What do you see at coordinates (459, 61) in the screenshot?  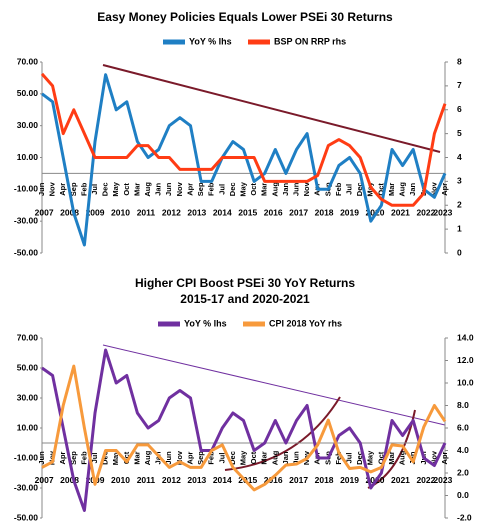 I see `y2-tick-label: 8` at bounding box center [459, 61].